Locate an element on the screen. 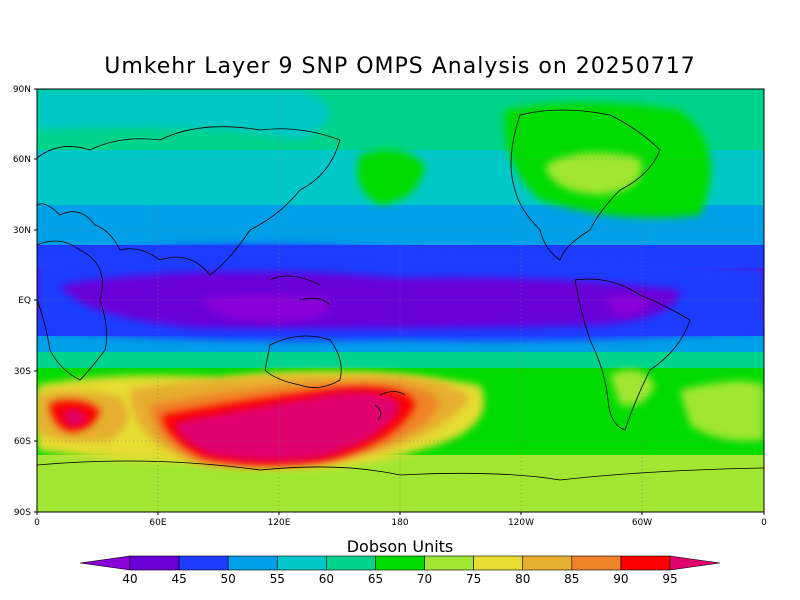 The width and height of the screenshot is (800, 600). colorbar-label: 75 is located at coordinates (473, 579).